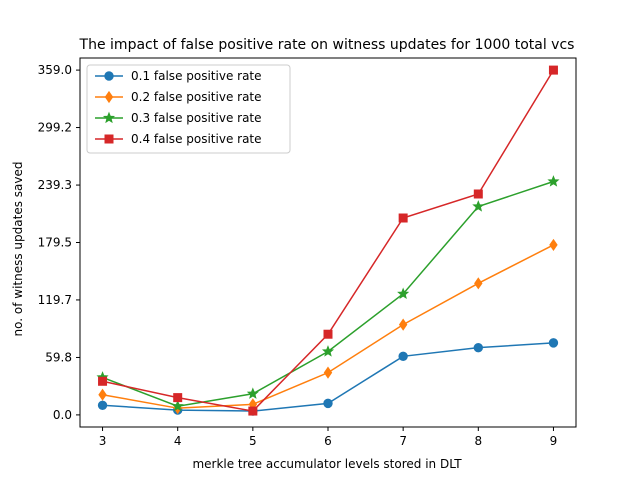 This screenshot has width=640, height=480. Describe the element at coordinates (196, 76) in the screenshot. I see `legend-label: 0.1 false positive rate` at that location.